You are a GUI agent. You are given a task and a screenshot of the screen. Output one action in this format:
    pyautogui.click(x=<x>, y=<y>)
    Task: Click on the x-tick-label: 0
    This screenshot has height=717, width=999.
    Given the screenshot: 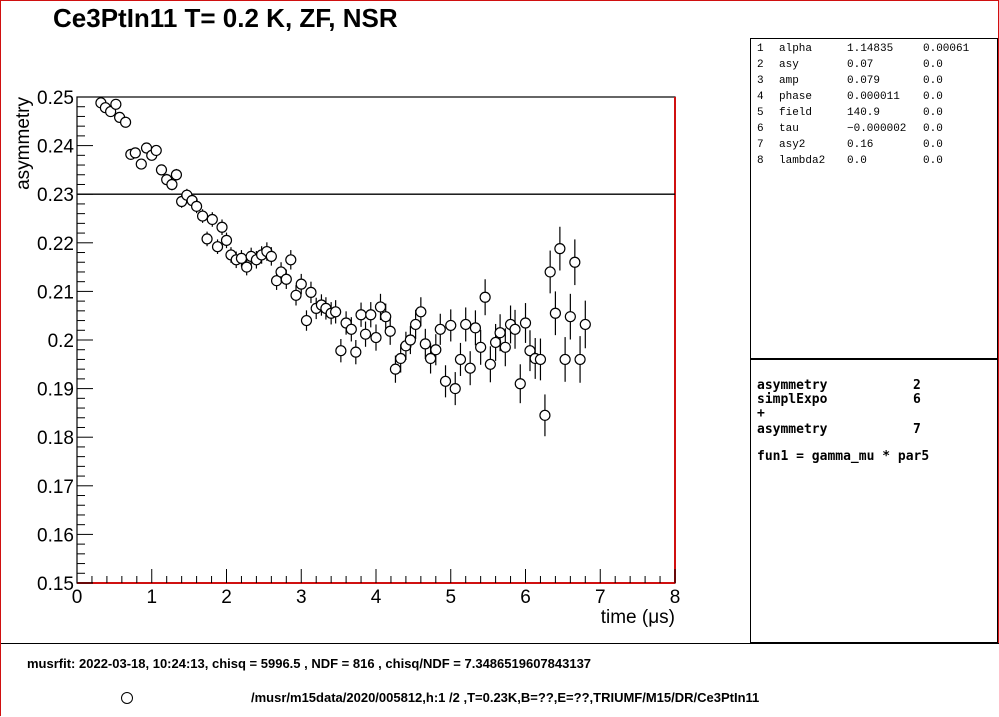 What is the action you would take?
    pyautogui.click(x=77, y=597)
    